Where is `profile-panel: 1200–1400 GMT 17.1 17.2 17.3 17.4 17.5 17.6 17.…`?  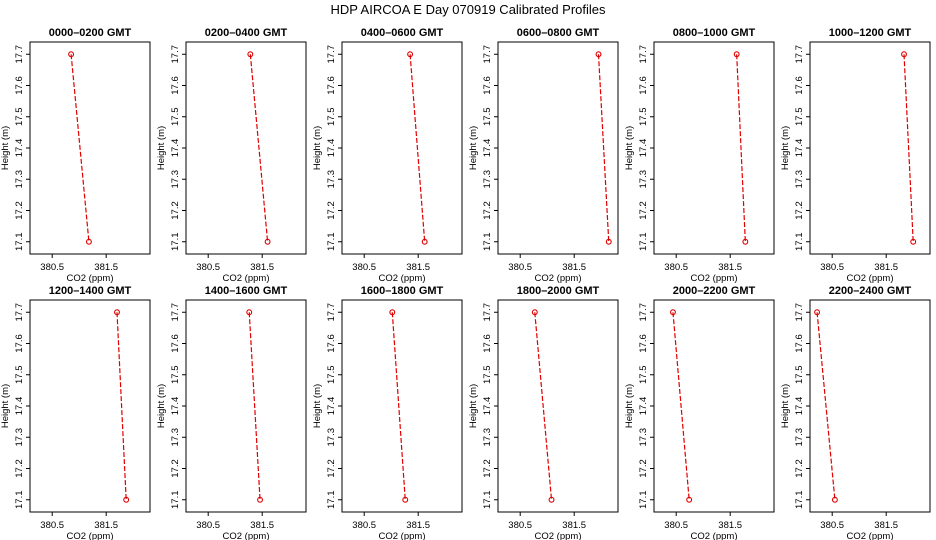 profile-panel: 1200–1400 GMT 17.1 17.2 17.3 17.4 17.5 17.6 17.… is located at coordinates (75, 412).